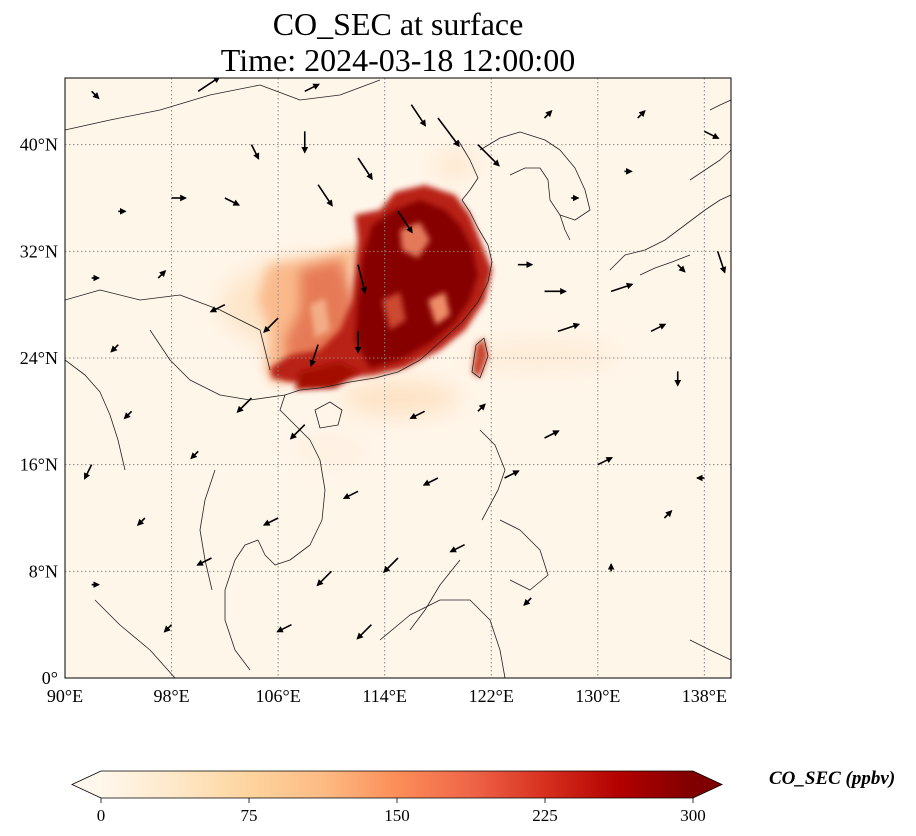  Describe the element at coordinates (86, 784) in the screenshot. I see `colorbar-extend-min` at that location.